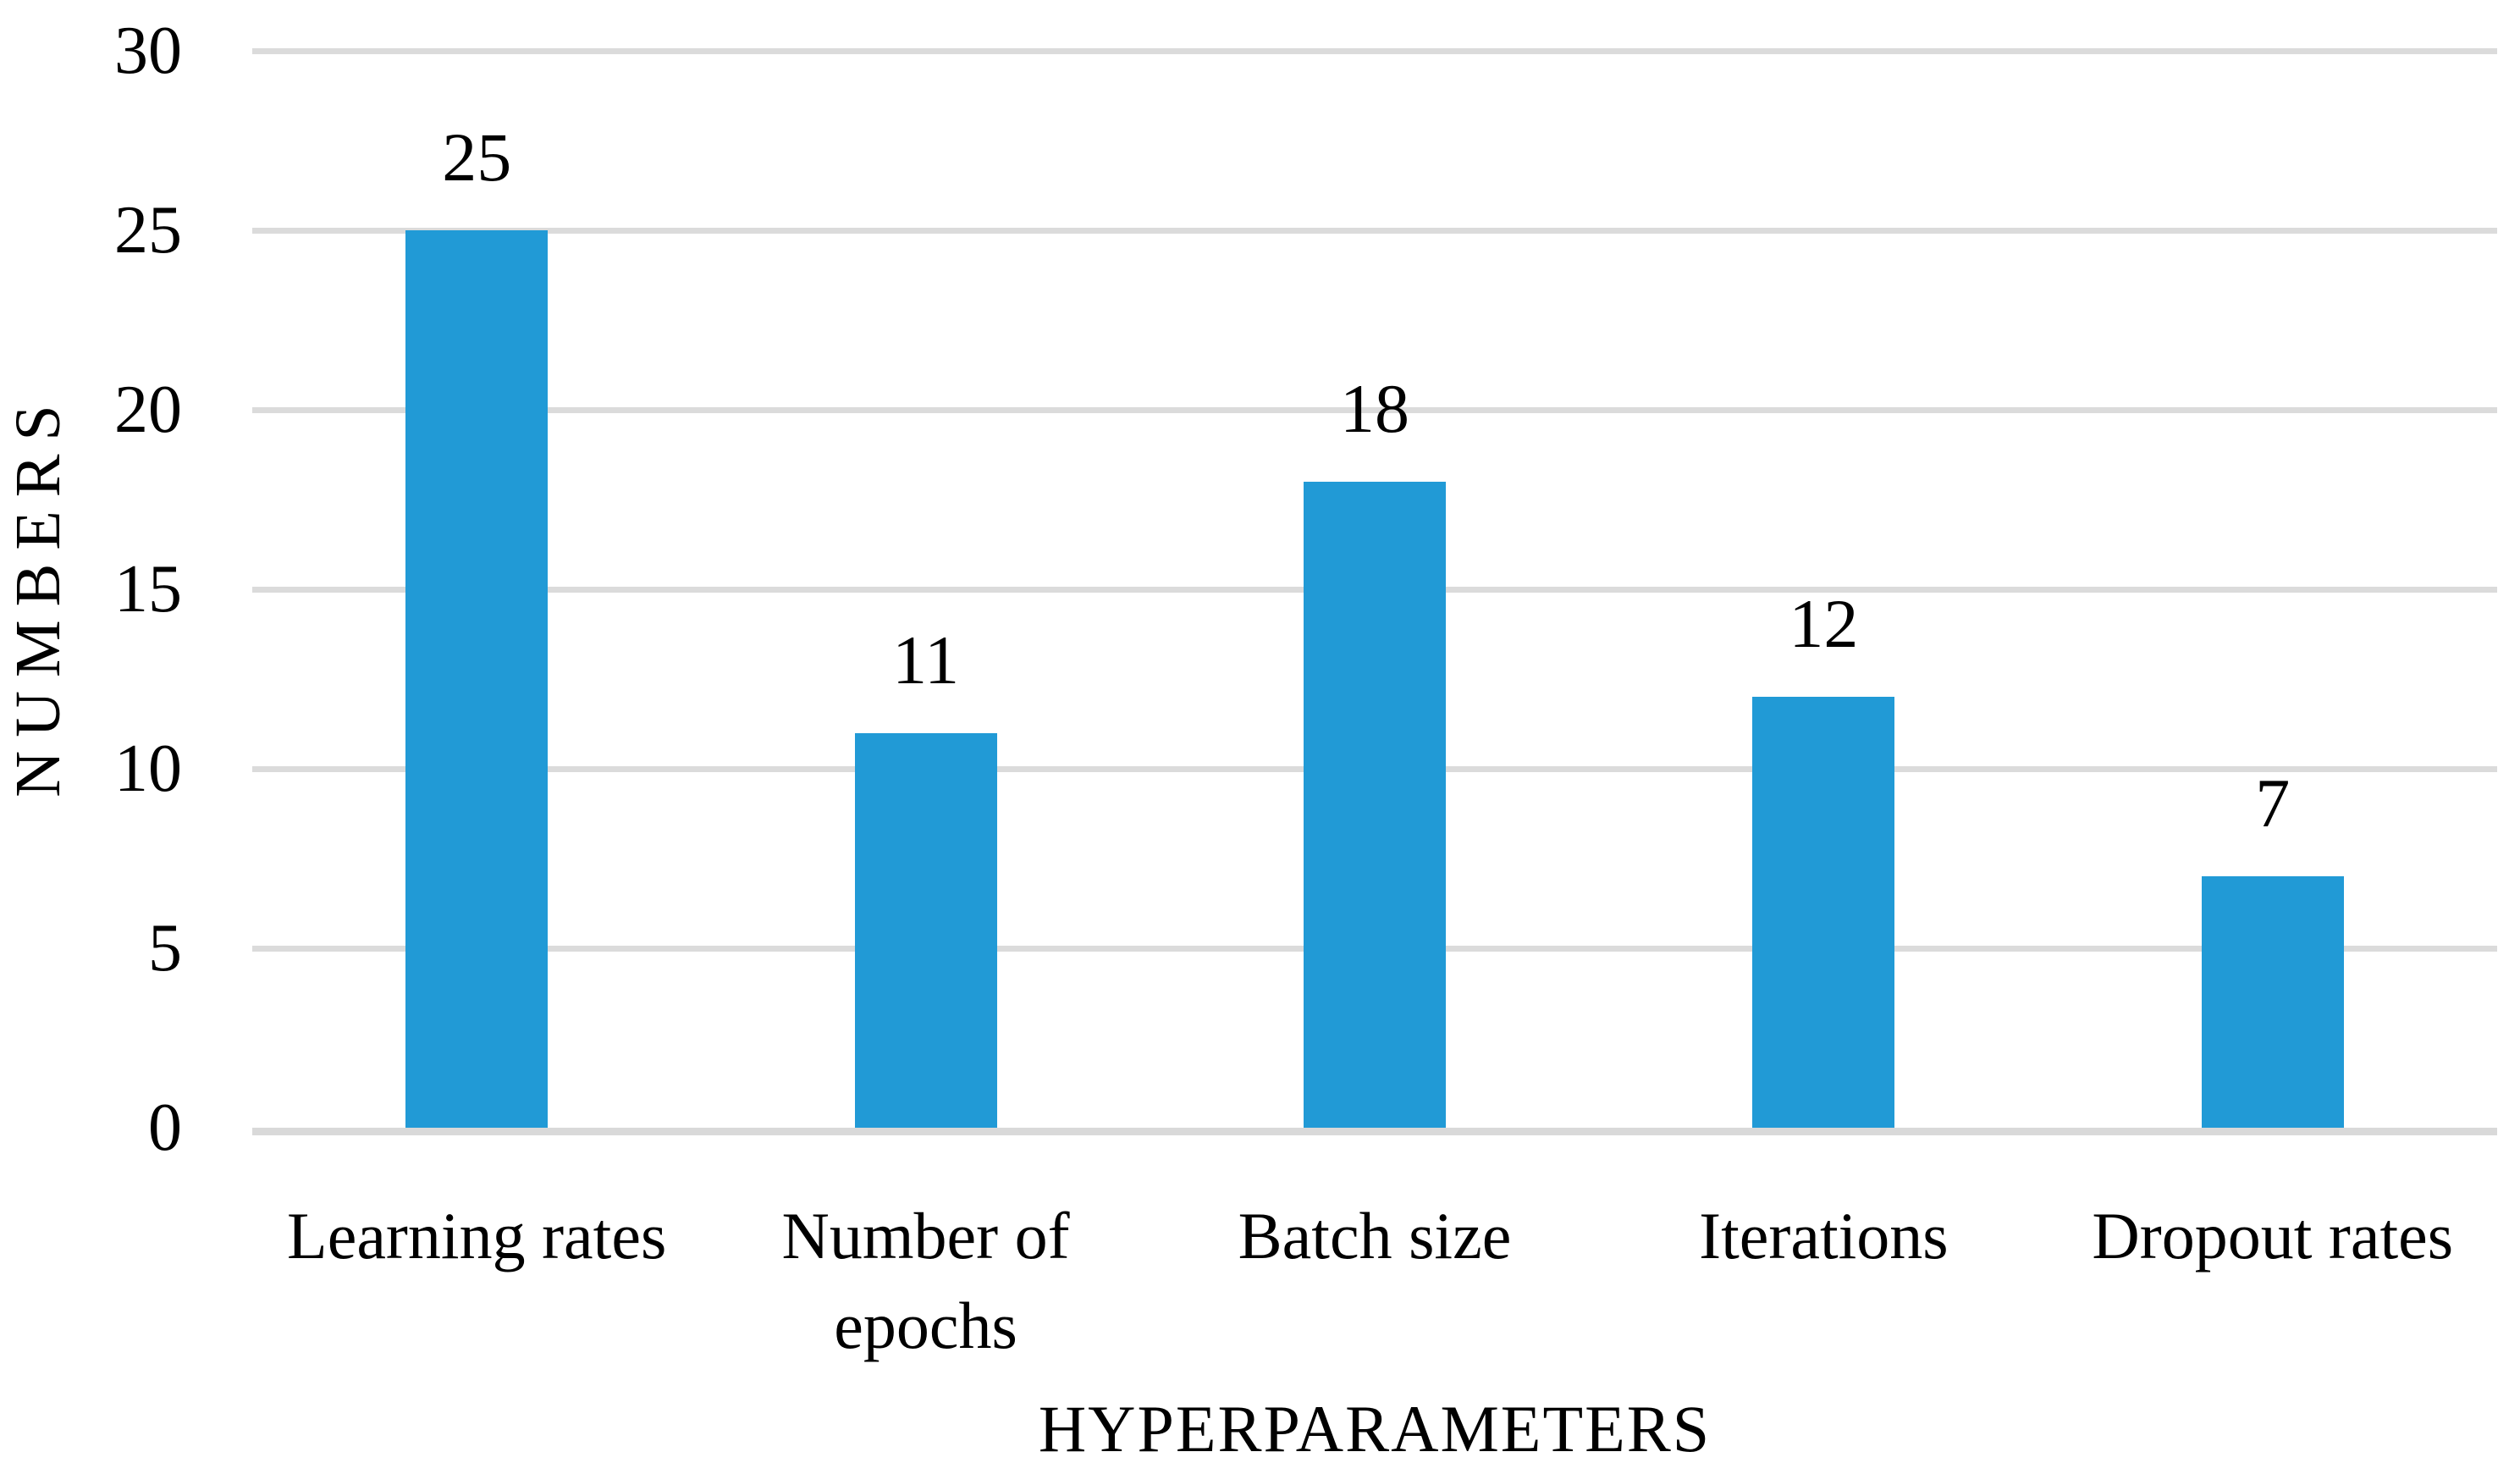 The height and width of the screenshot is (1474, 2520). I want to click on bar-value-label: 7, so click(2273, 803).